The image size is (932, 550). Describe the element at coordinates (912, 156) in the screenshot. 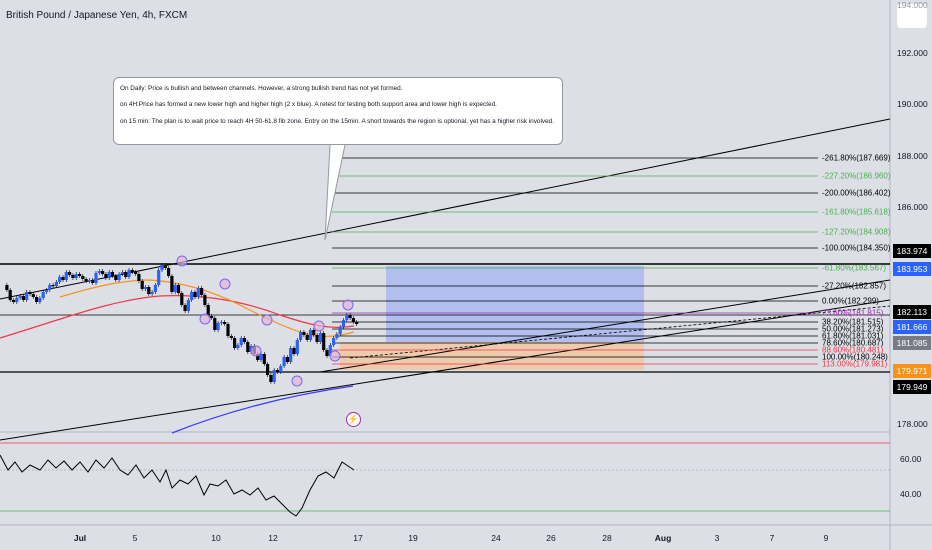

I see `price-label: 188.000` at that location.